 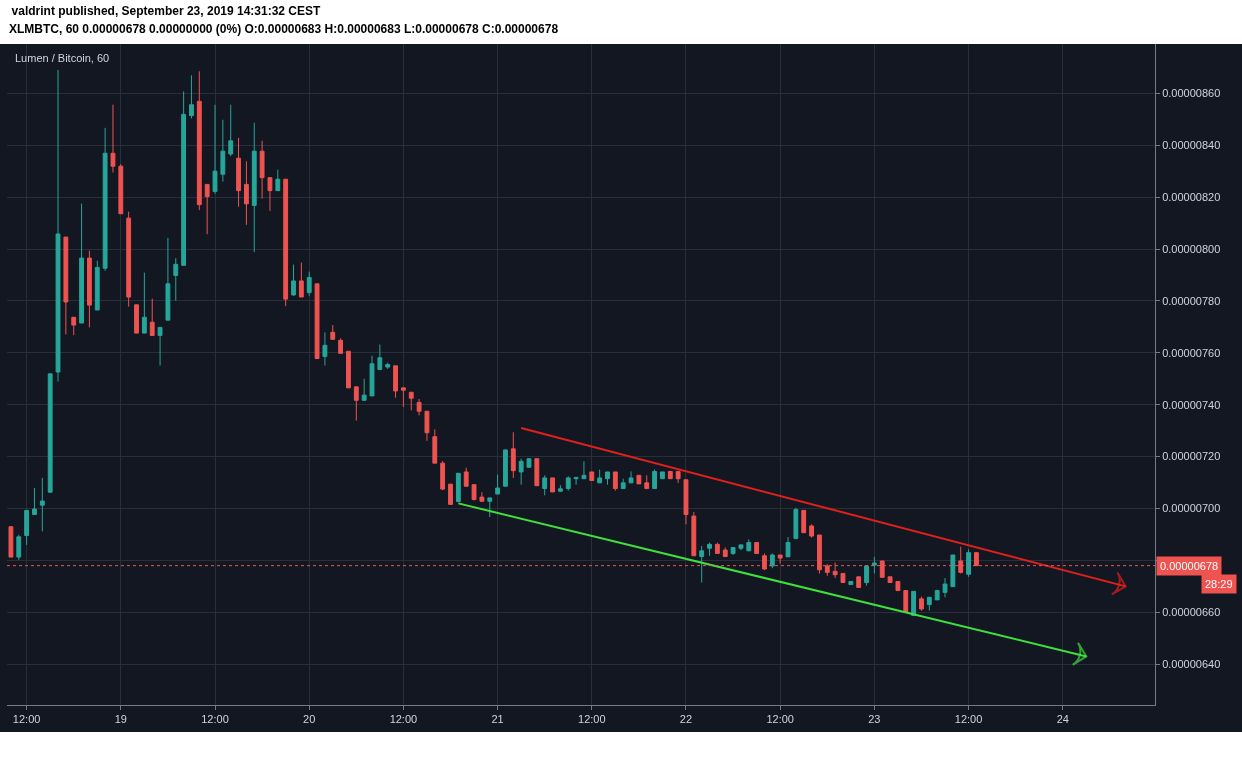 What do you see at coordinates (1191, 404) in the screenshot?
I see `y-tick-label: 0.00000740` at bounding box center [1191, 404].